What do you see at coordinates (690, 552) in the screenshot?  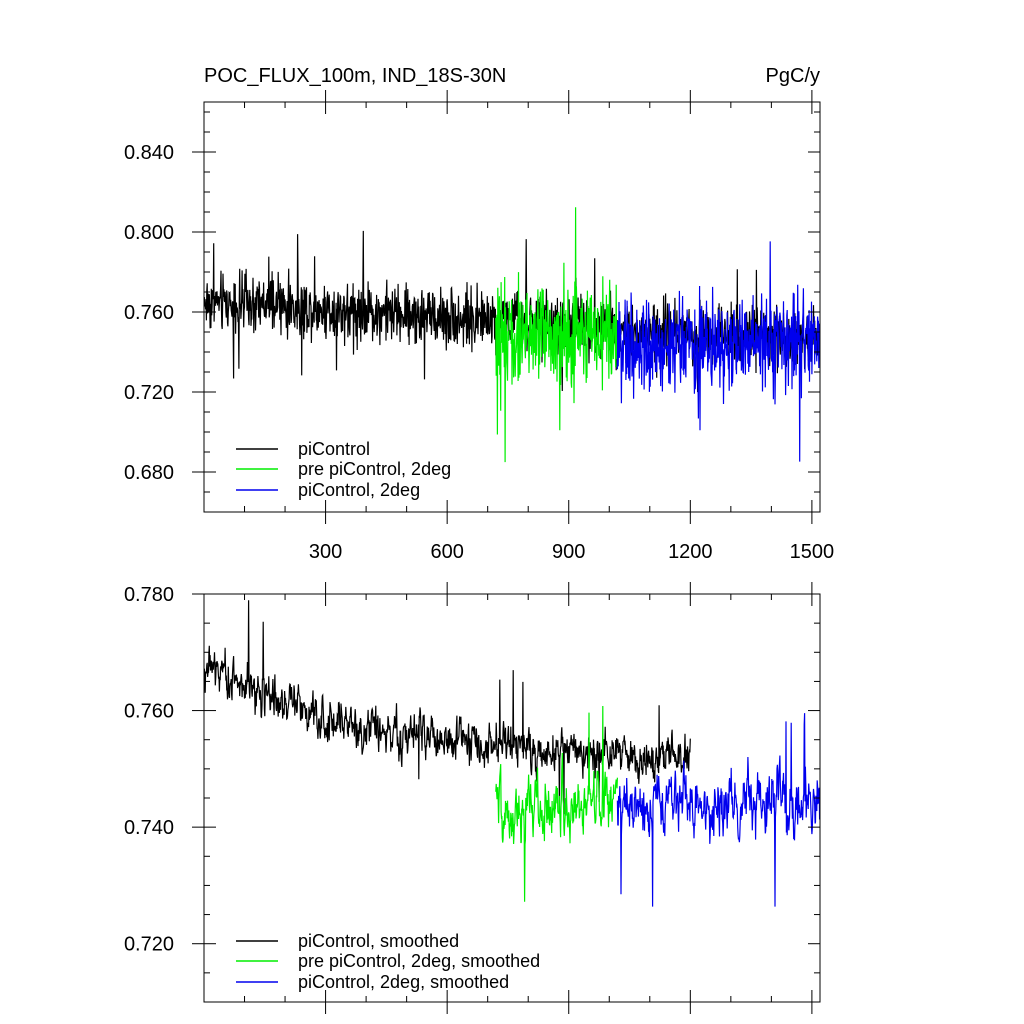 I see `x-tick-label: 1200` at bounding box center [690, 552].